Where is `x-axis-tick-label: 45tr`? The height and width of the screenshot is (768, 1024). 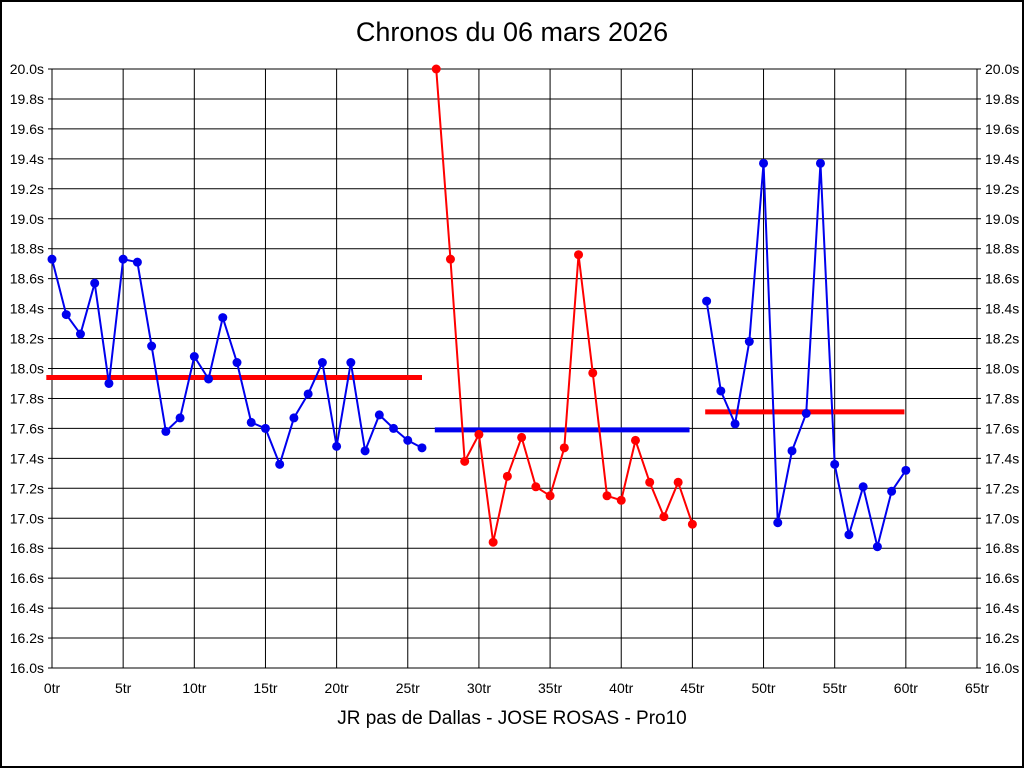
x-axis-tick-label: 45tr is located at coordinates (692, 688).